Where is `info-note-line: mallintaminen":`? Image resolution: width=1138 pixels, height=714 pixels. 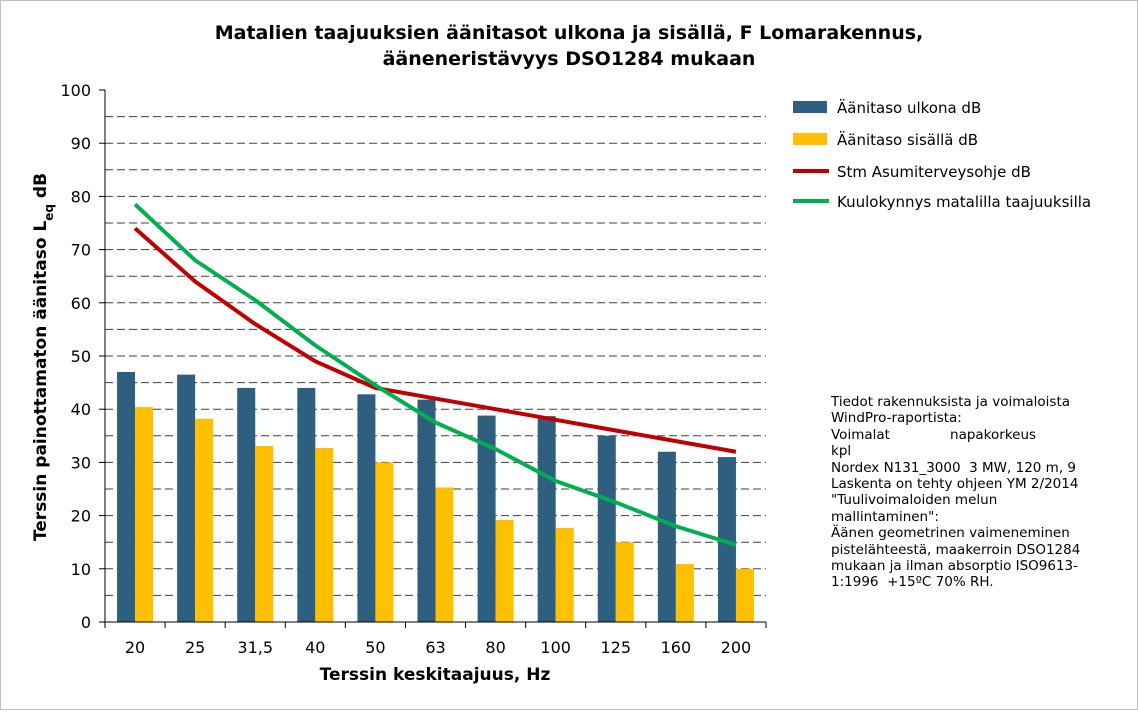
info-note-line: mallintaminen": is located at coordinates (885, 516).